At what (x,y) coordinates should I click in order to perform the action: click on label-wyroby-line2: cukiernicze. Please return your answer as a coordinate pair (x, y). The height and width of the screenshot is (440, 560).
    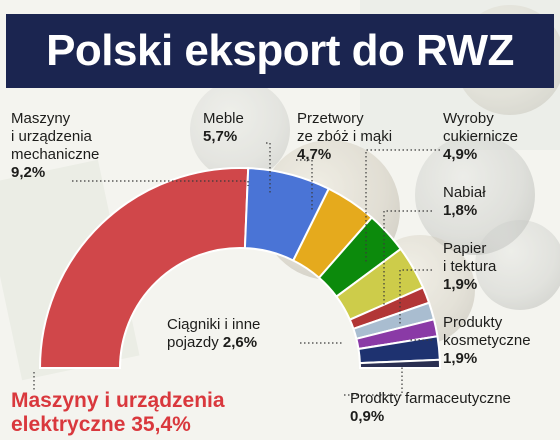
    Looking at the image, I should click on (481, 136).